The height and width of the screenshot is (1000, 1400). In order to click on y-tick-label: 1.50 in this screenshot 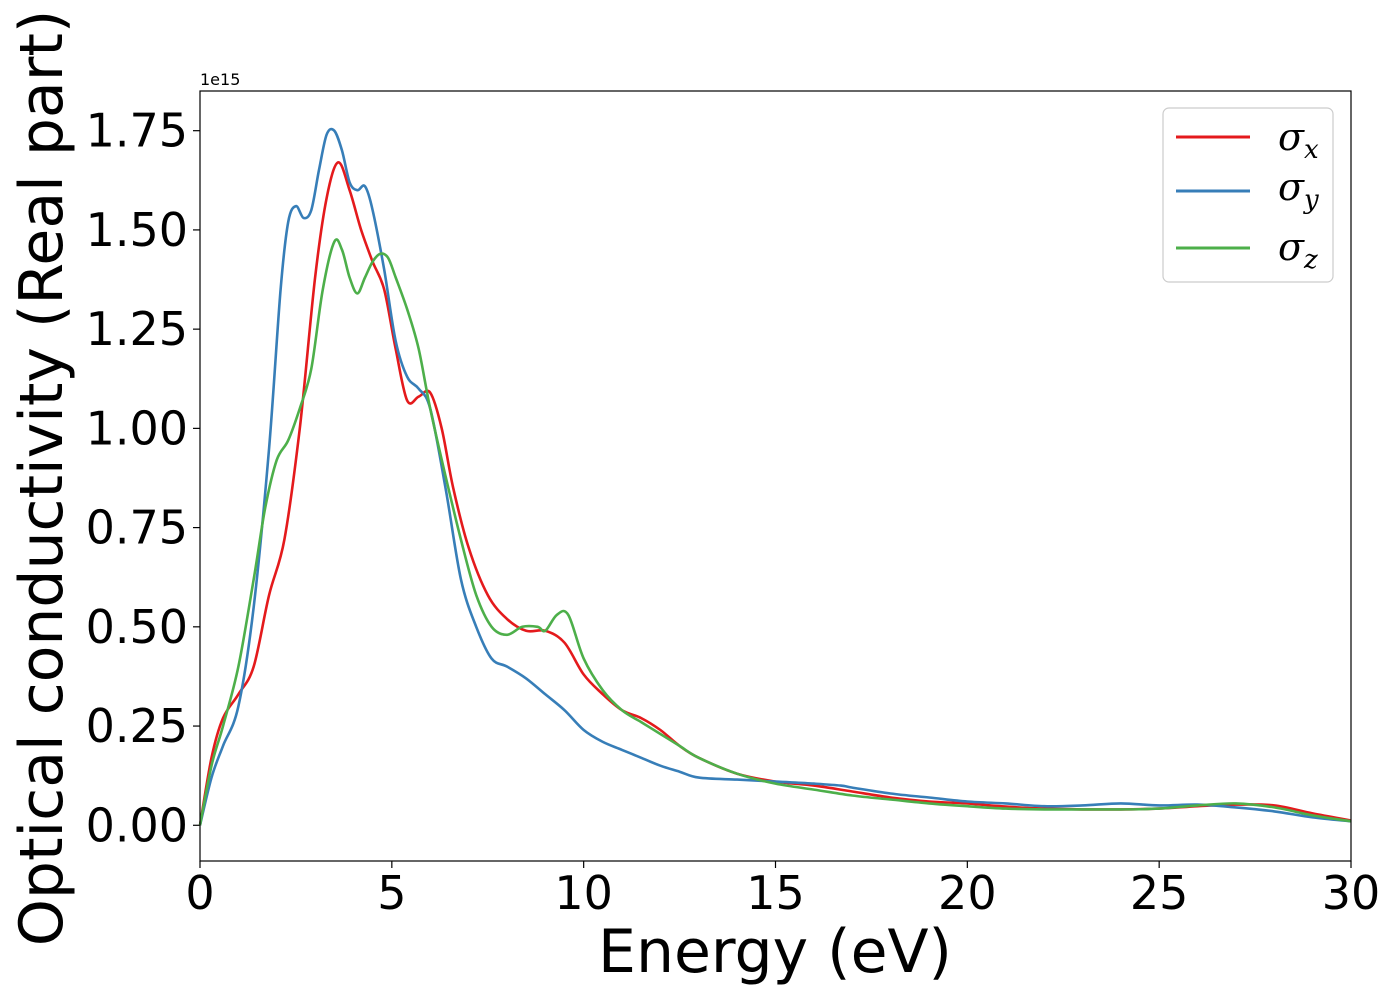, I will do `click(137, 230)`.